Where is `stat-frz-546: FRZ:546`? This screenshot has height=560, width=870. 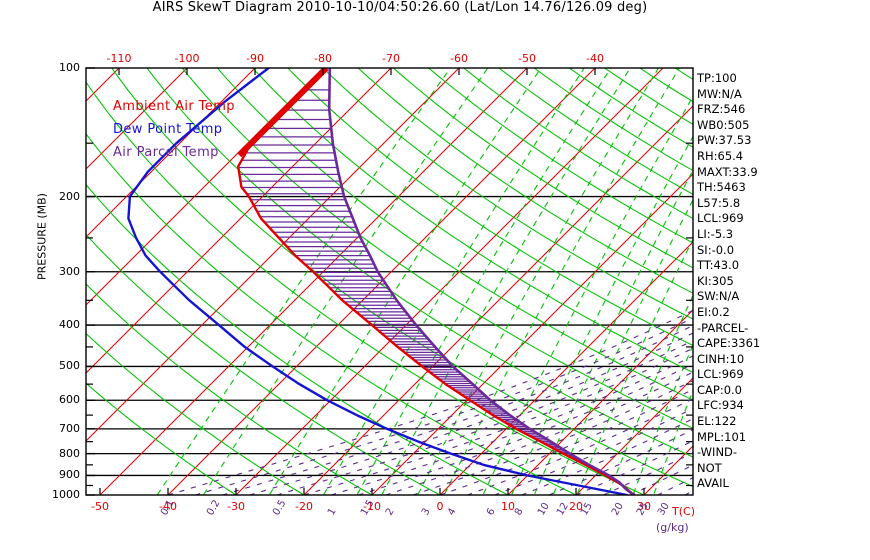
stat-frz-546: FRZ:546 is located at coordinates (721, 109).